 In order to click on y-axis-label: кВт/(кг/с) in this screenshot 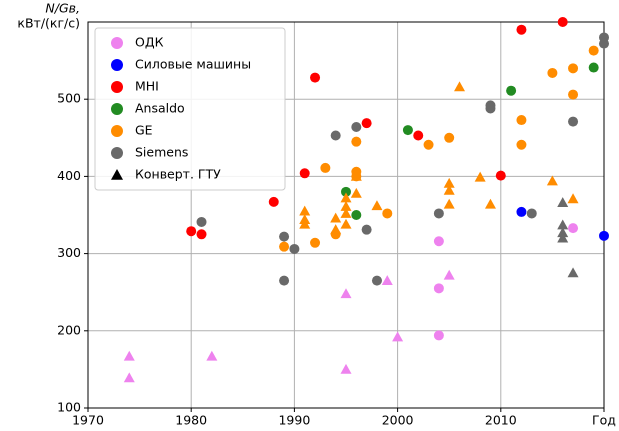, I will do `click(48, 23)`.